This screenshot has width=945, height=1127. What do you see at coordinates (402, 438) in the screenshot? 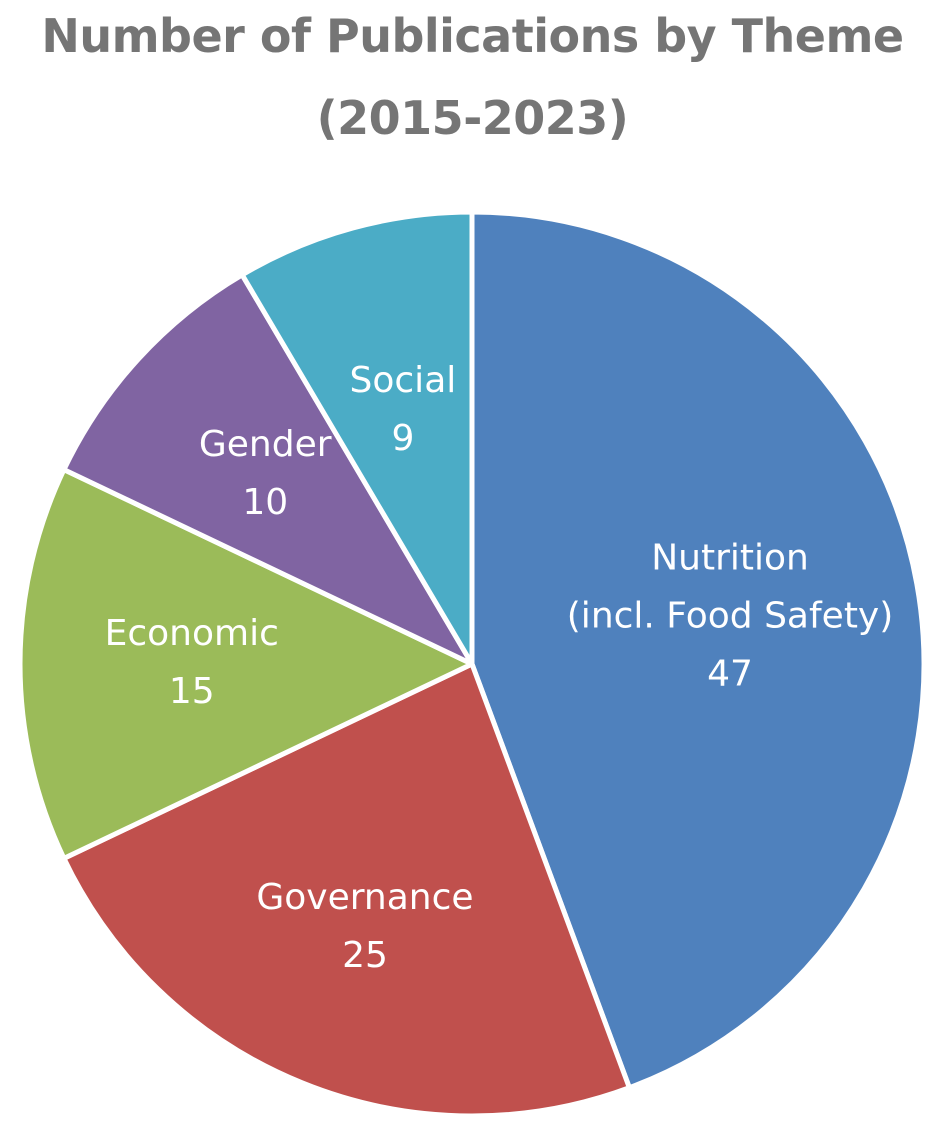
I see `data-label-social-value: 9` at bounding box center [402, 438].